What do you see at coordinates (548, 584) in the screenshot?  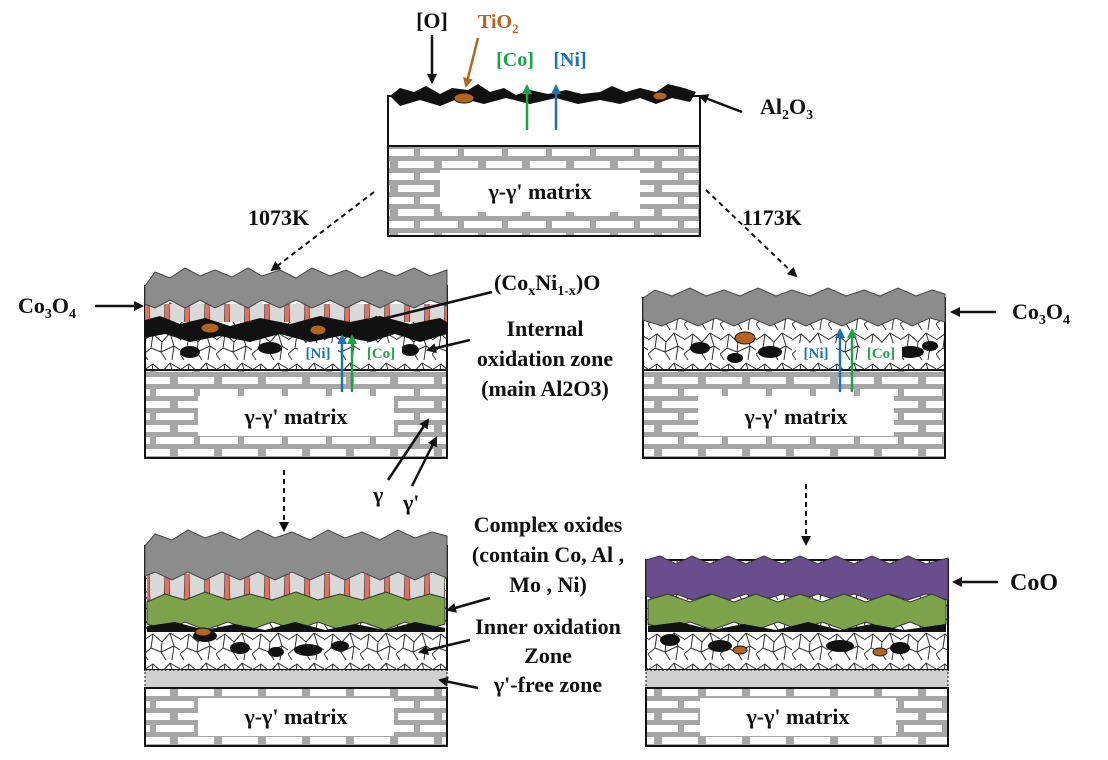 I see `bl-complex-line3: Mo , Ni)` at bounding box center [548, 584].